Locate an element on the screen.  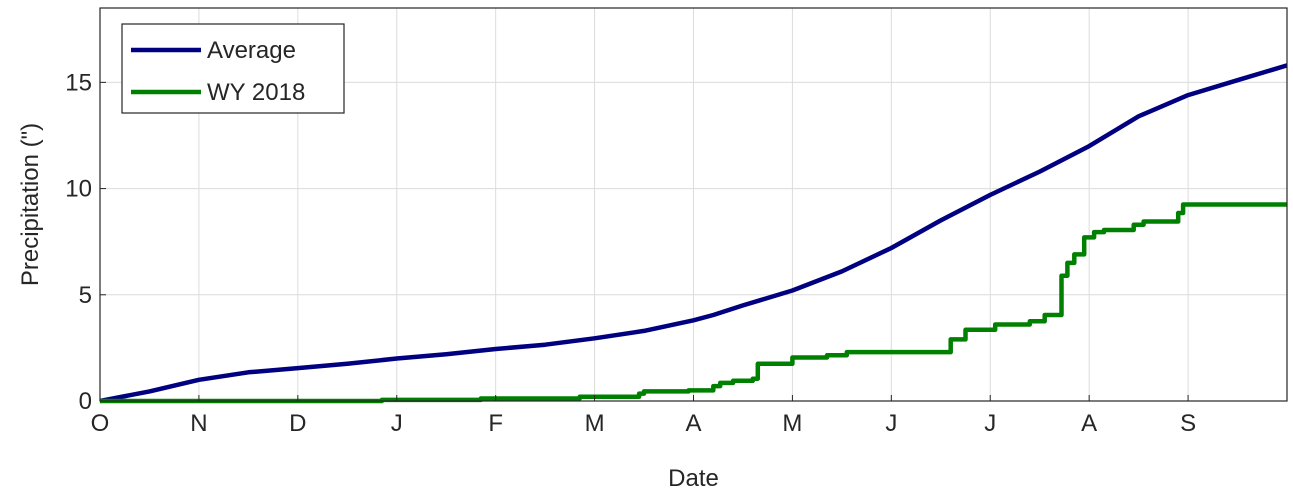
x-tick-label: F is located at coordinates (495, 423).